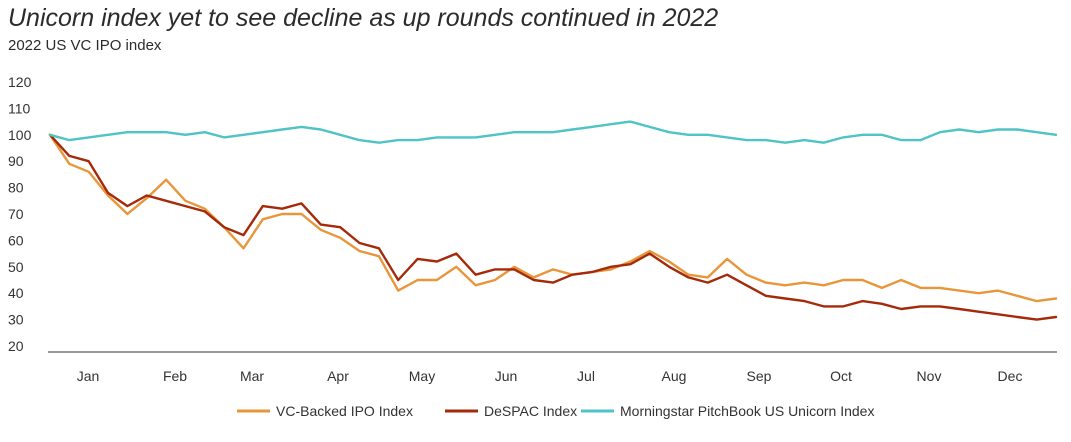  I want to click on y-tick-label: 70, so click(16, 214).